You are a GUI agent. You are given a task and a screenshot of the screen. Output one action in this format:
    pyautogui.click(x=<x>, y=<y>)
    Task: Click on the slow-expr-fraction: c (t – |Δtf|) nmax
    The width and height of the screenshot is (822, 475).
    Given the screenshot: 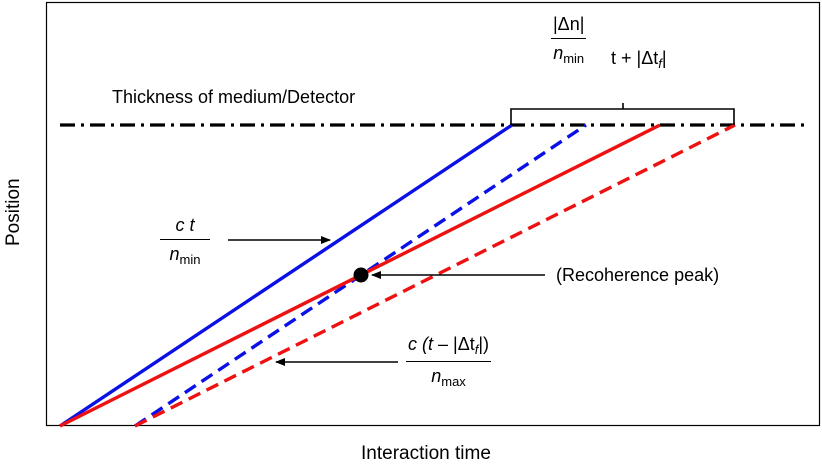 What is the action you would take?
    pyautogui.click(x=449, y=362)
    